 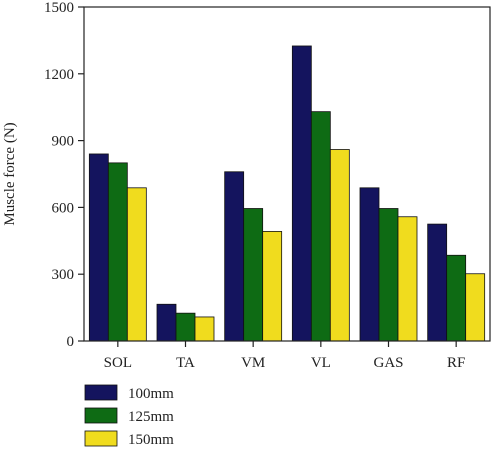 What do you see at coordinates (101, 392) in the screenshot?
I see `legend-swatch-100mm` at bounding box center [101, 392].